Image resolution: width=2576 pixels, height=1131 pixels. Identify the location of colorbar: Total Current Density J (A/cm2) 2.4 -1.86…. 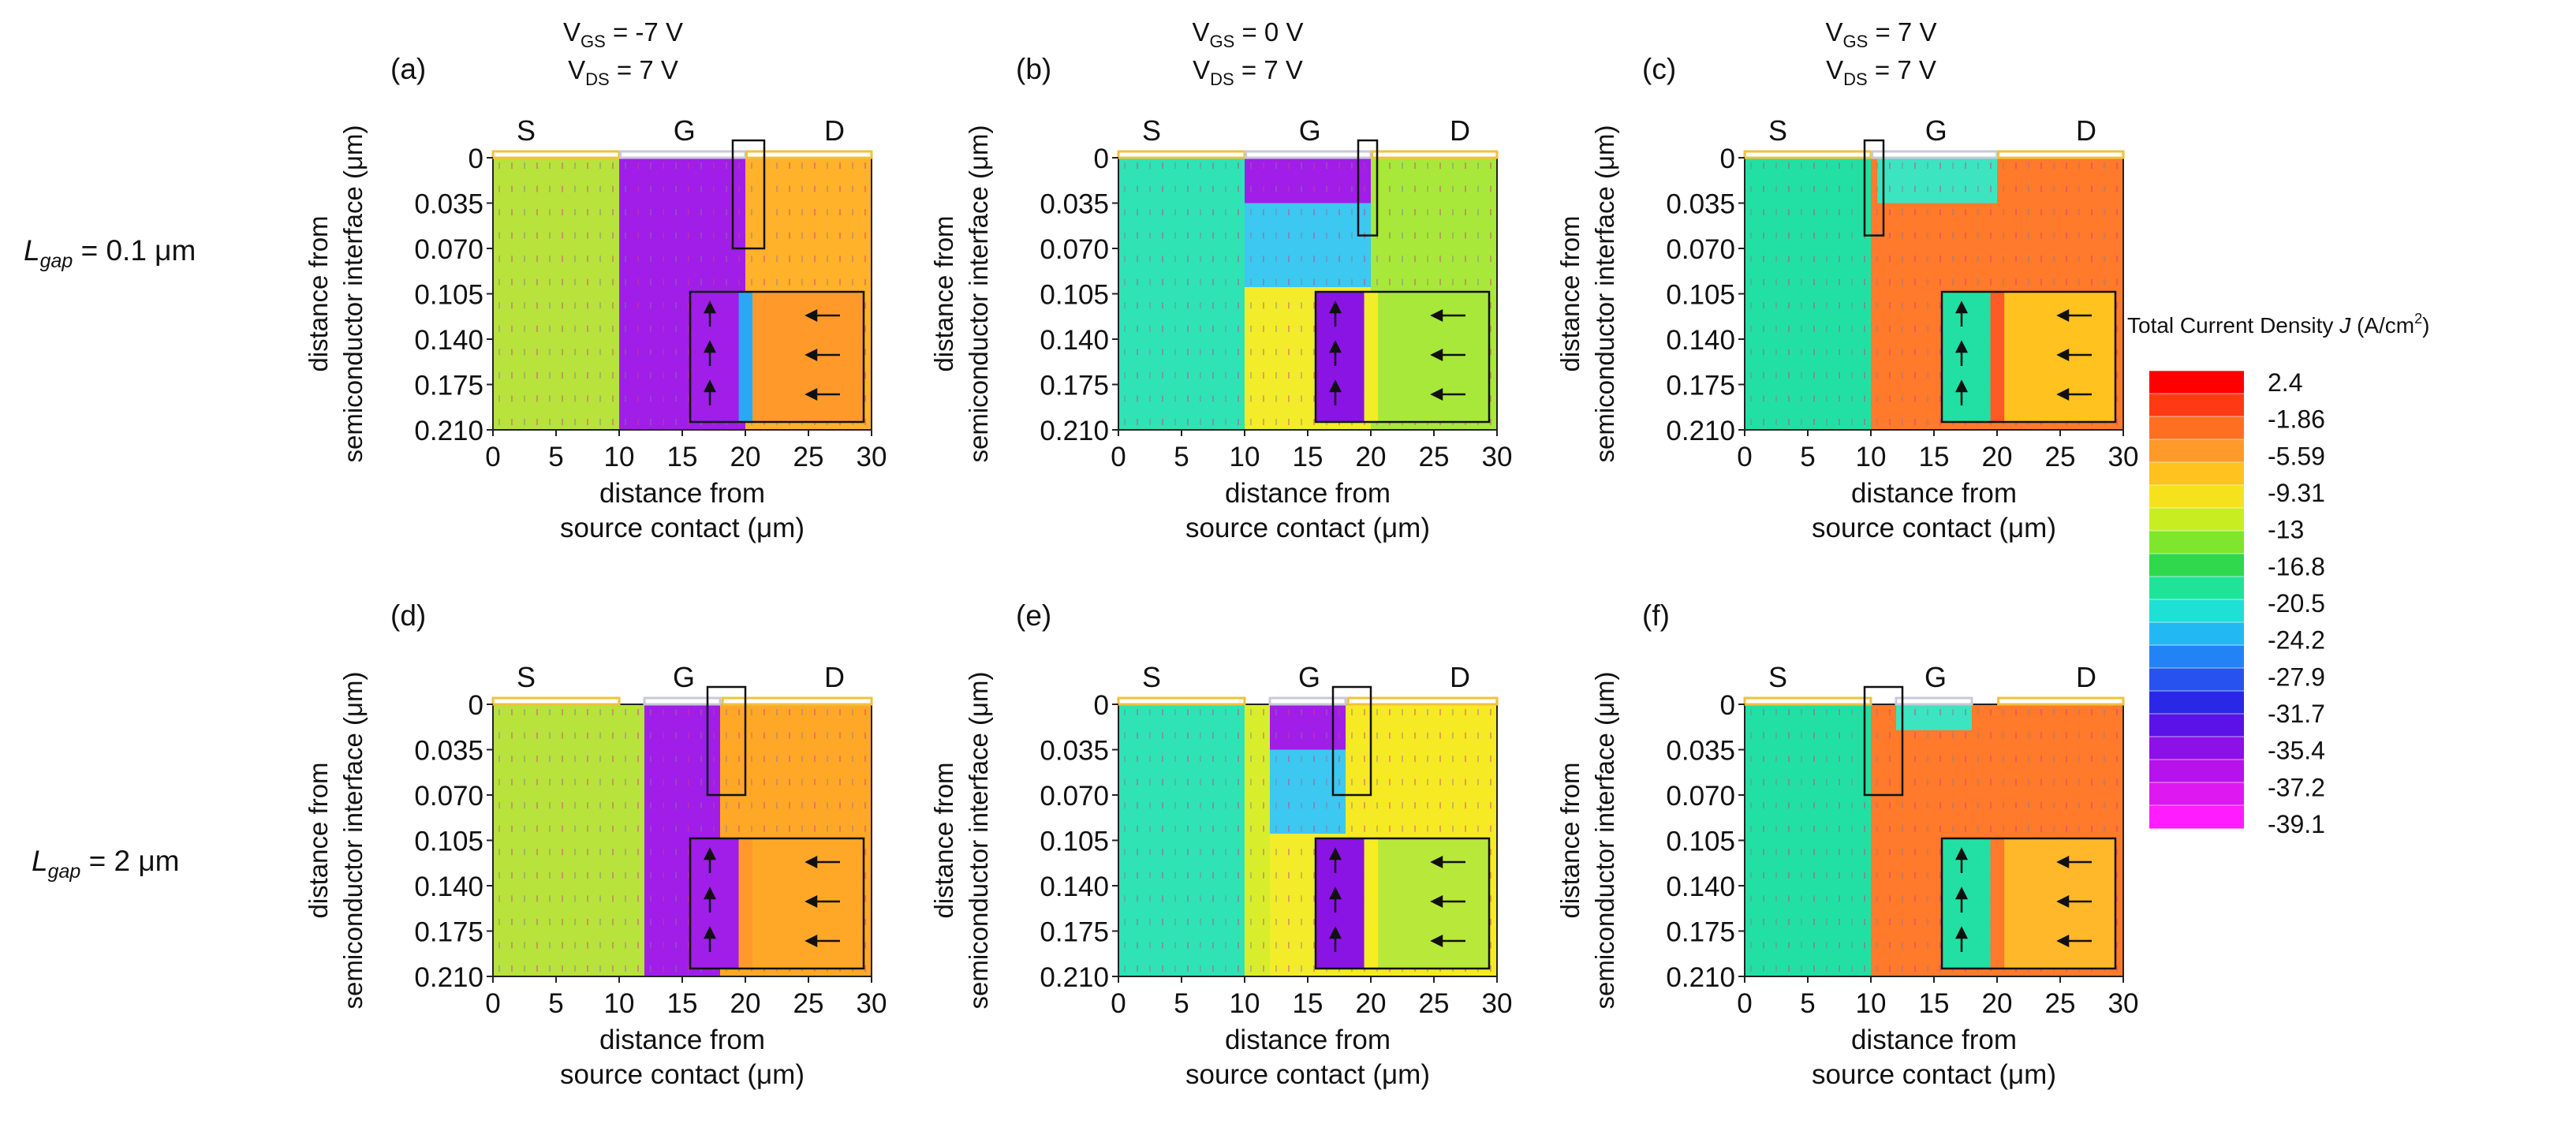
(2278, 575).